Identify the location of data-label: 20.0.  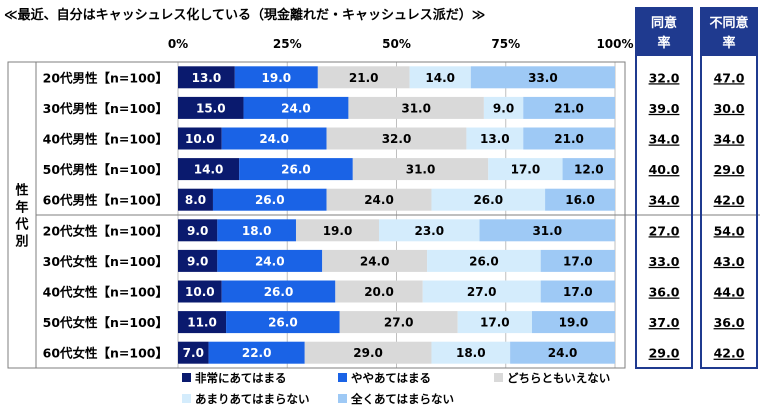
(379, 292).